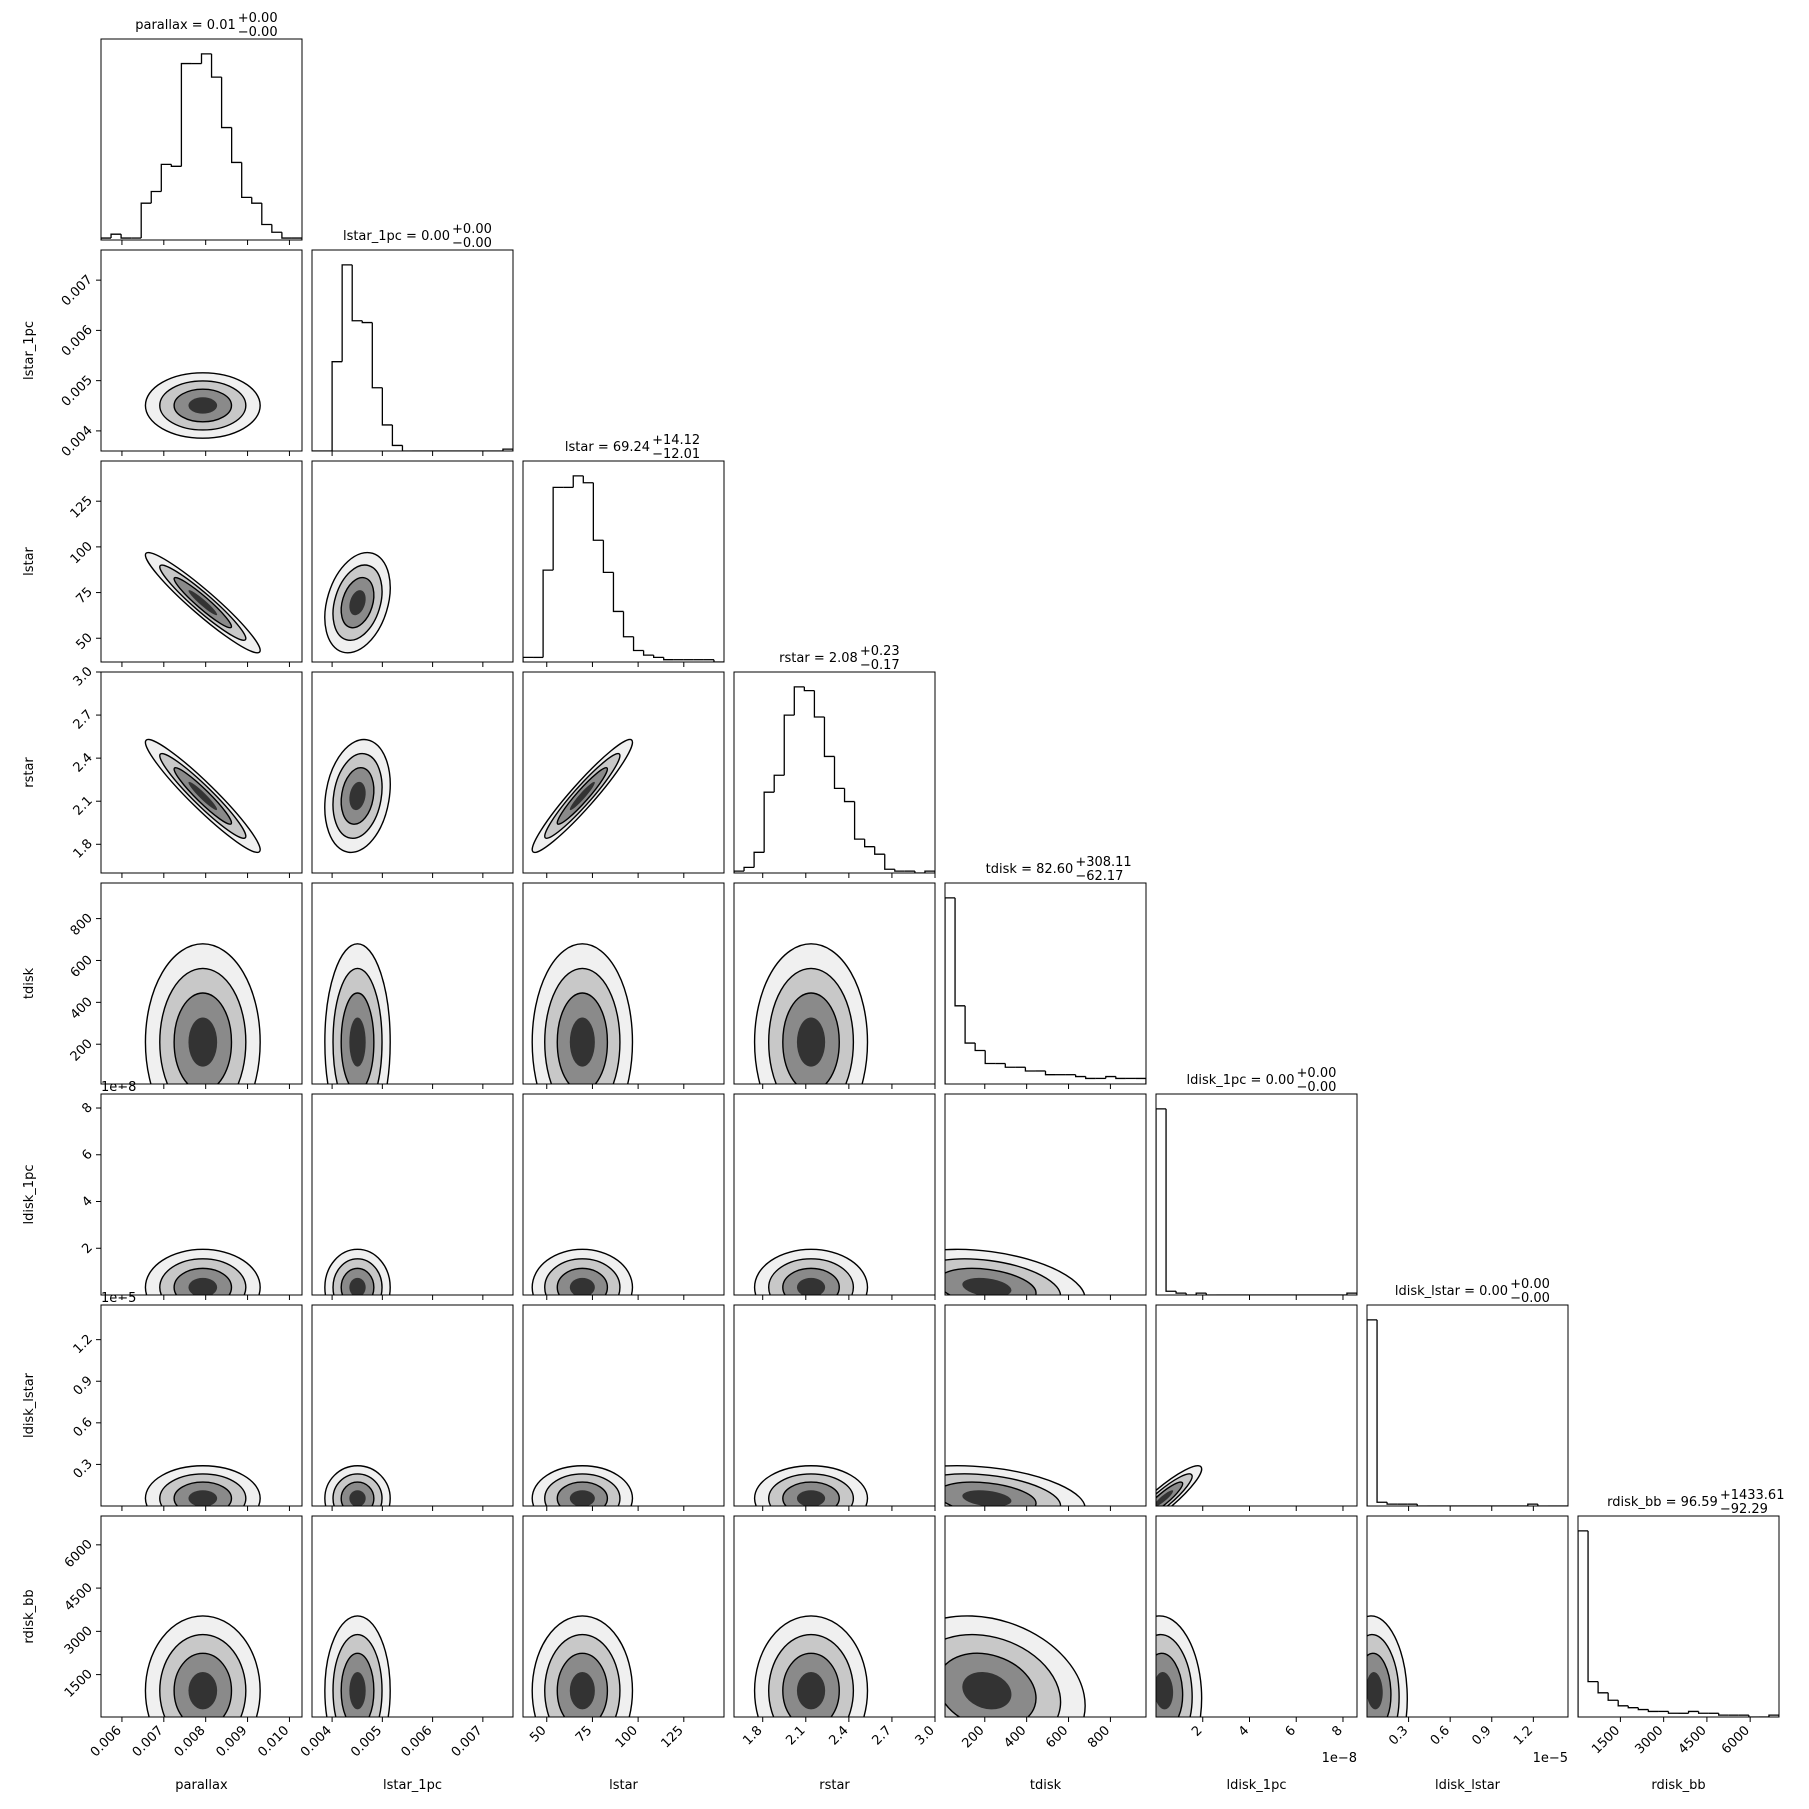 The height and width of the screenshot is (1809, 1809). What do you see at coordinates (880, 651) in the screenshot?
I see `title-sup: +0.23` at bounding box center [880, 651].